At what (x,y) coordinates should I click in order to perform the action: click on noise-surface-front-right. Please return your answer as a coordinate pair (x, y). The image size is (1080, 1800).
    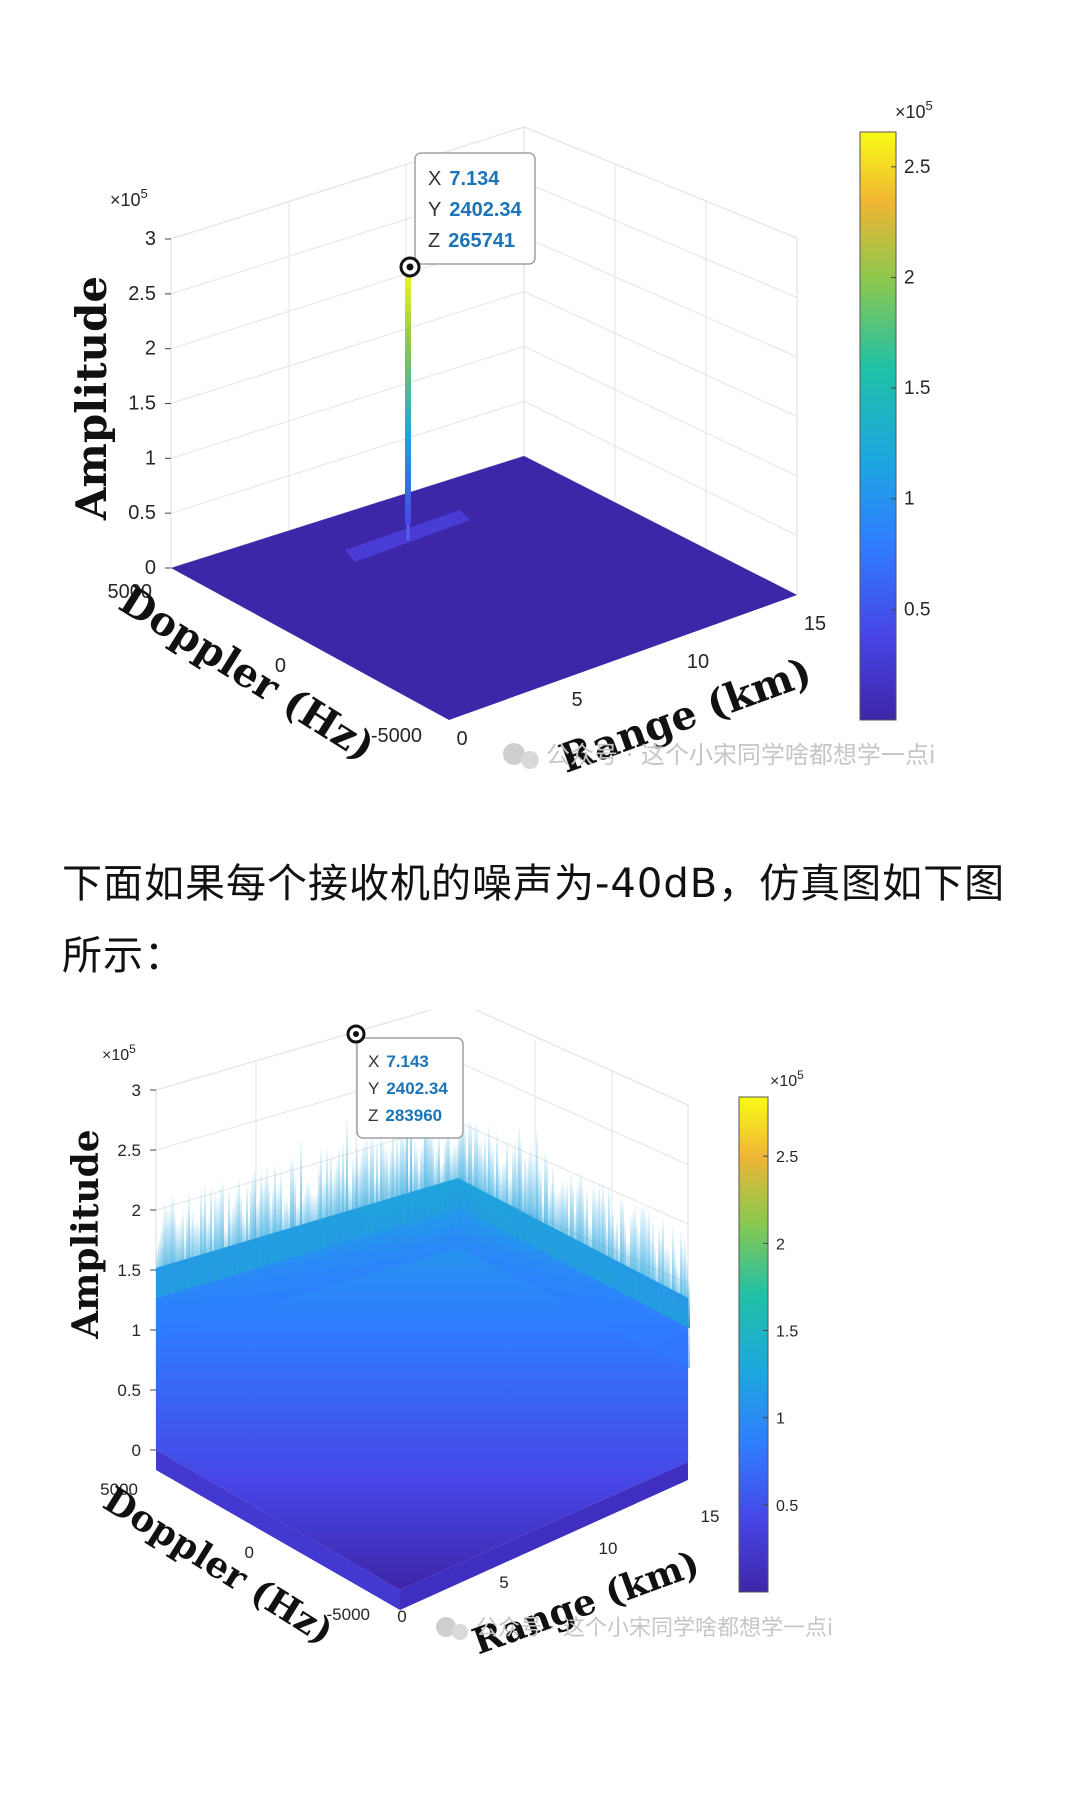
    Looking at the image, I should click on (544, 1536).